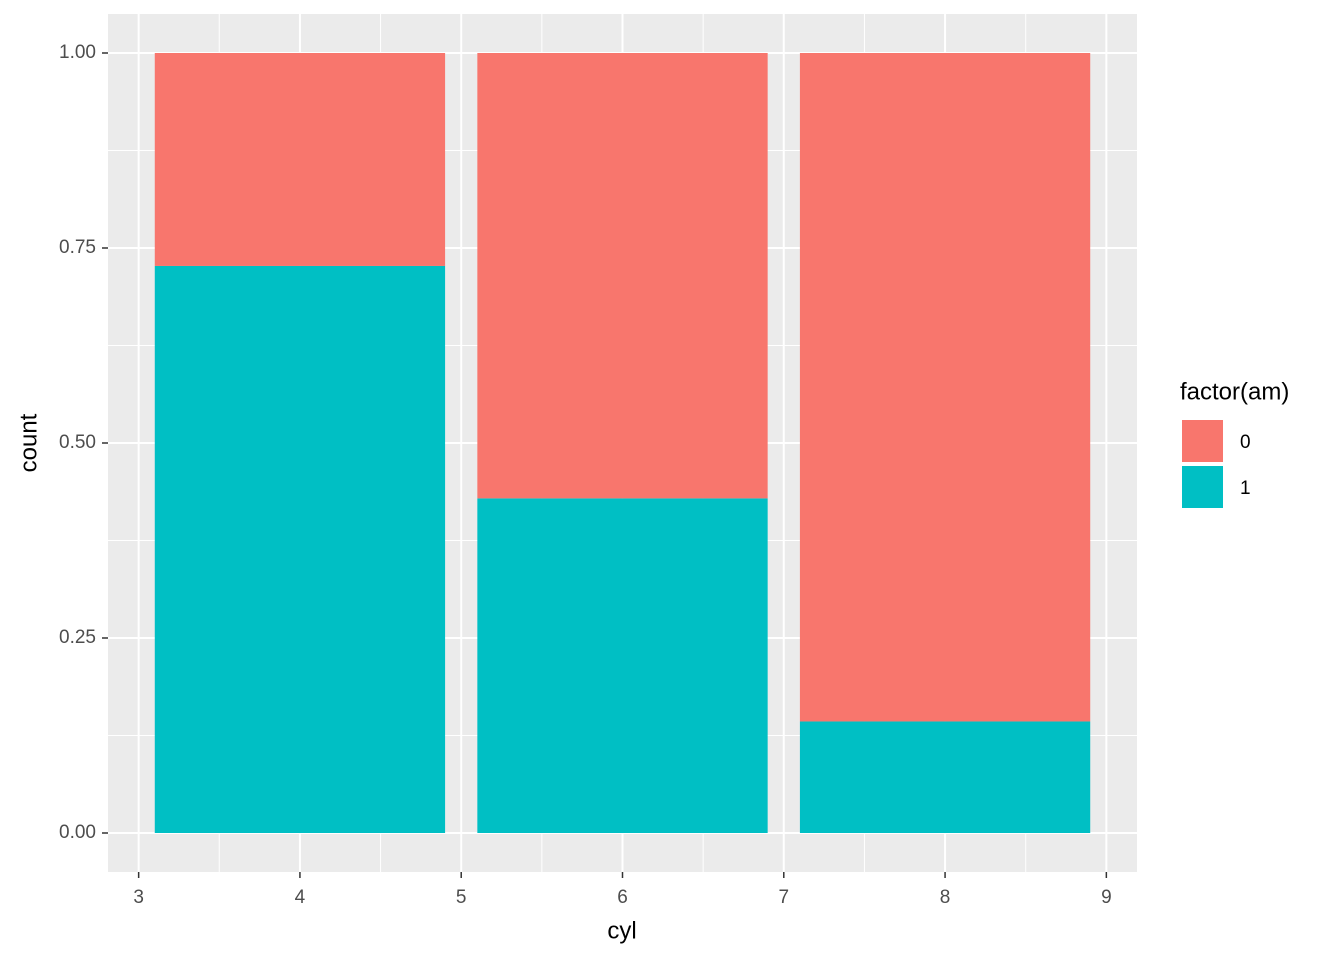 The image size is (1344, 960). I want to click on x-axis-title: cyl, so click(621, 930).